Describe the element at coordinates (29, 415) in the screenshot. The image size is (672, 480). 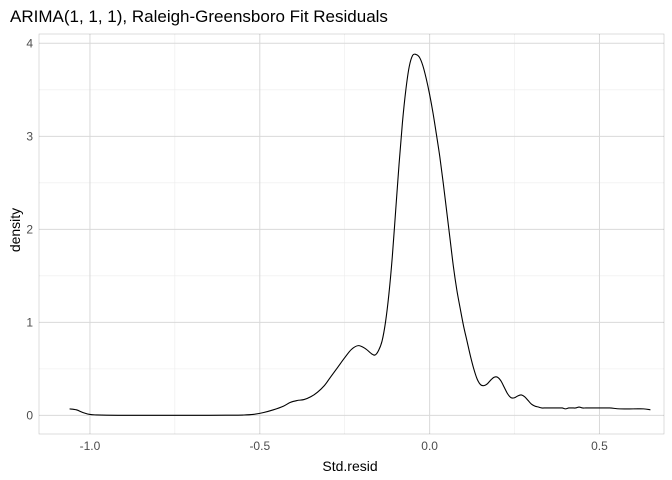
I see `y-tick-label: 0` at that location.